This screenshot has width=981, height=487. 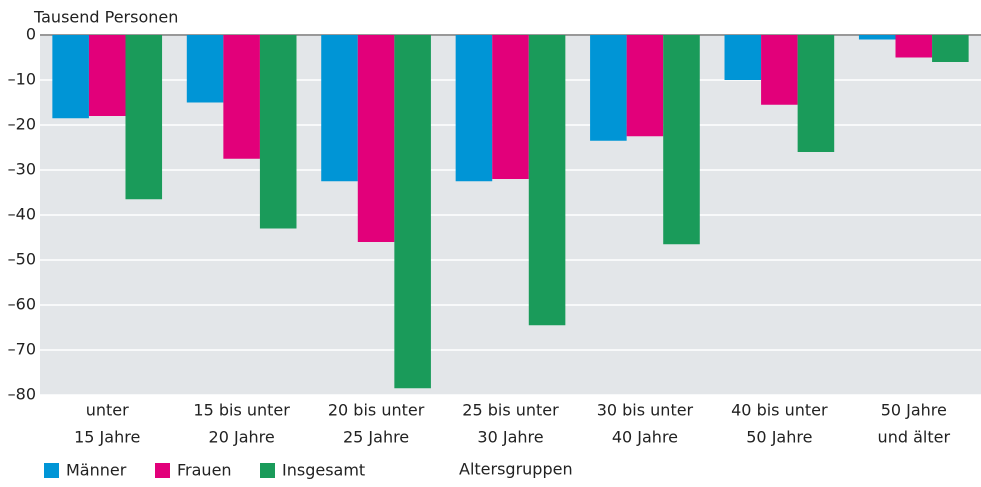 I want to click on x-tick-label: 15 Jahre, so click(x=107, y=437).